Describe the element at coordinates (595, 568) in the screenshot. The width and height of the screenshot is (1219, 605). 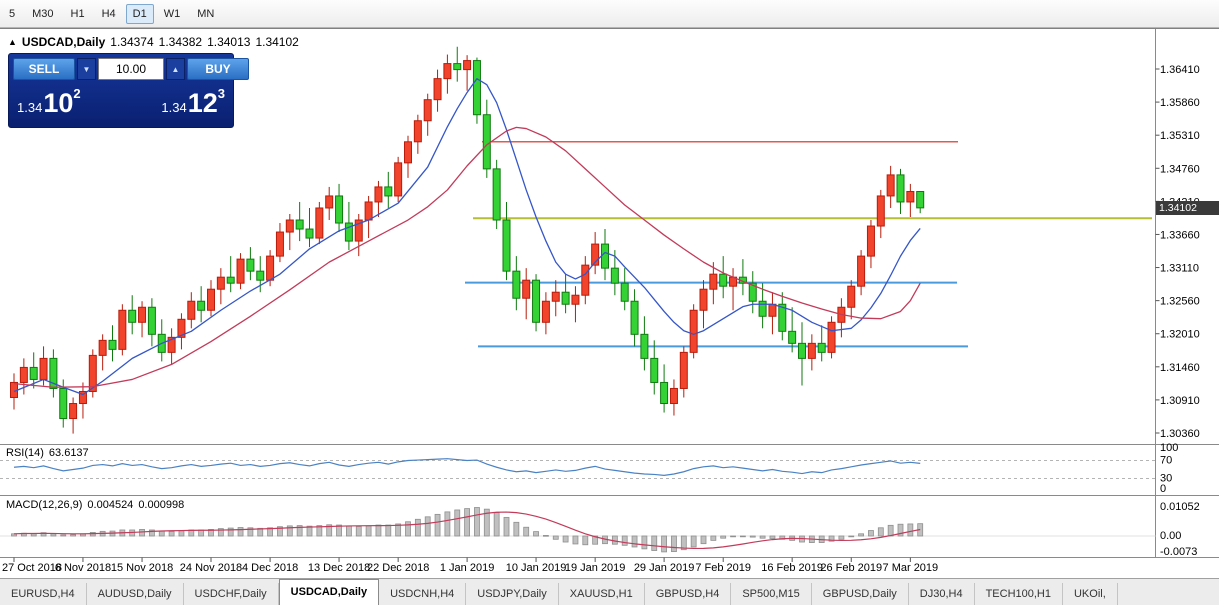
I see `date-axis-label: 19 Jan 2019` at that location.